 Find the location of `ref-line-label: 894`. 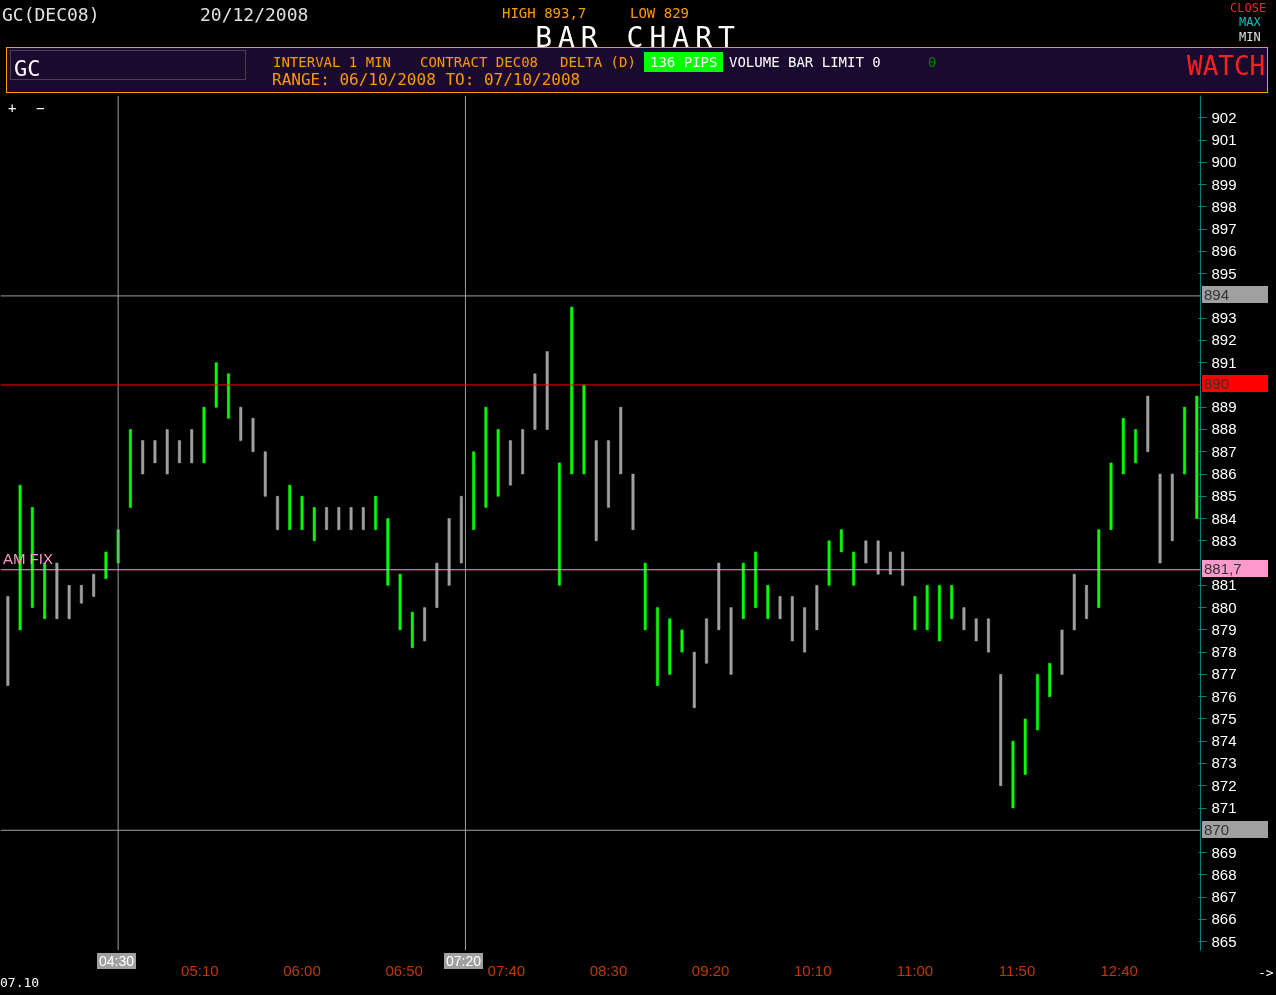

ref-line-label: 894 is located at coordinates (1235, 294).